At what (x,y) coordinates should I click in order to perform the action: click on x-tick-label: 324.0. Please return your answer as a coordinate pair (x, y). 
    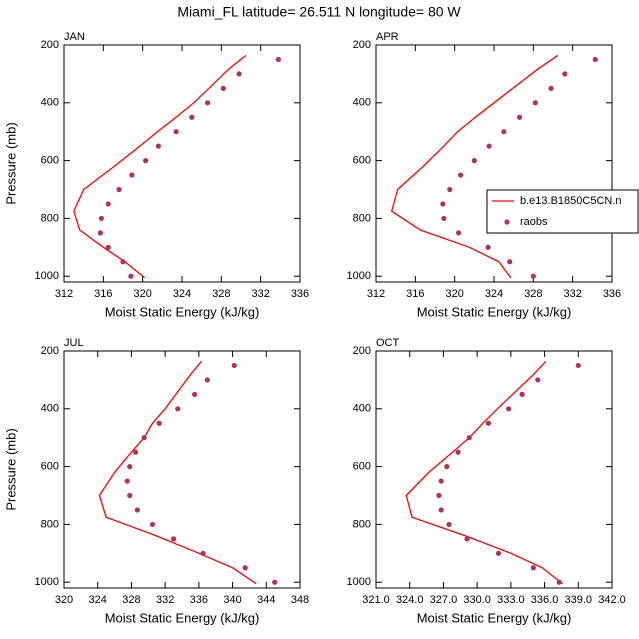
    Looking at the image, I should click on (410, 600).